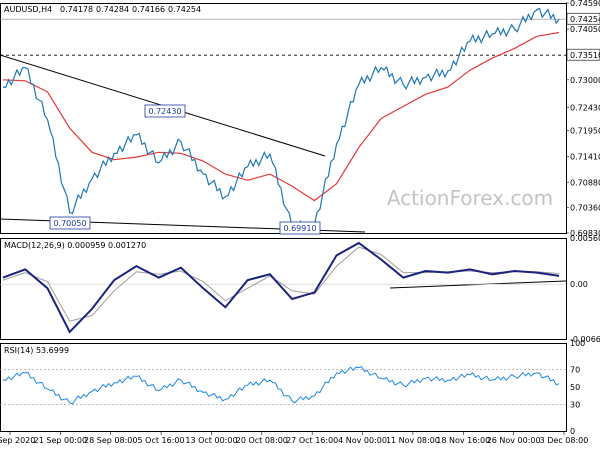 This screenshot has width=600, height=450. Describe the element at coordinates (262, 440) in the screenshot. I see `x-tick-label-5: 20 Oct 08:00` at that location.